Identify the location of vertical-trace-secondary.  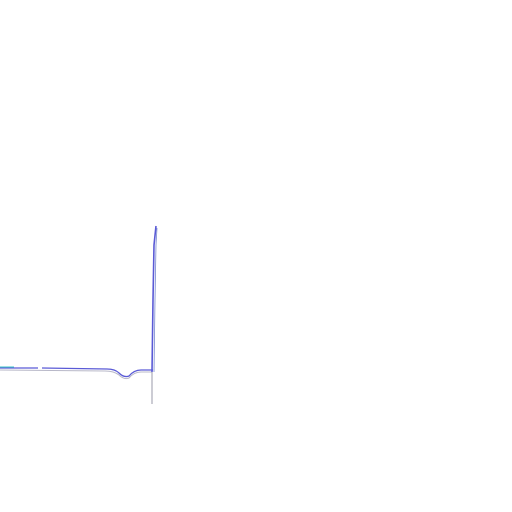
(155, 300).